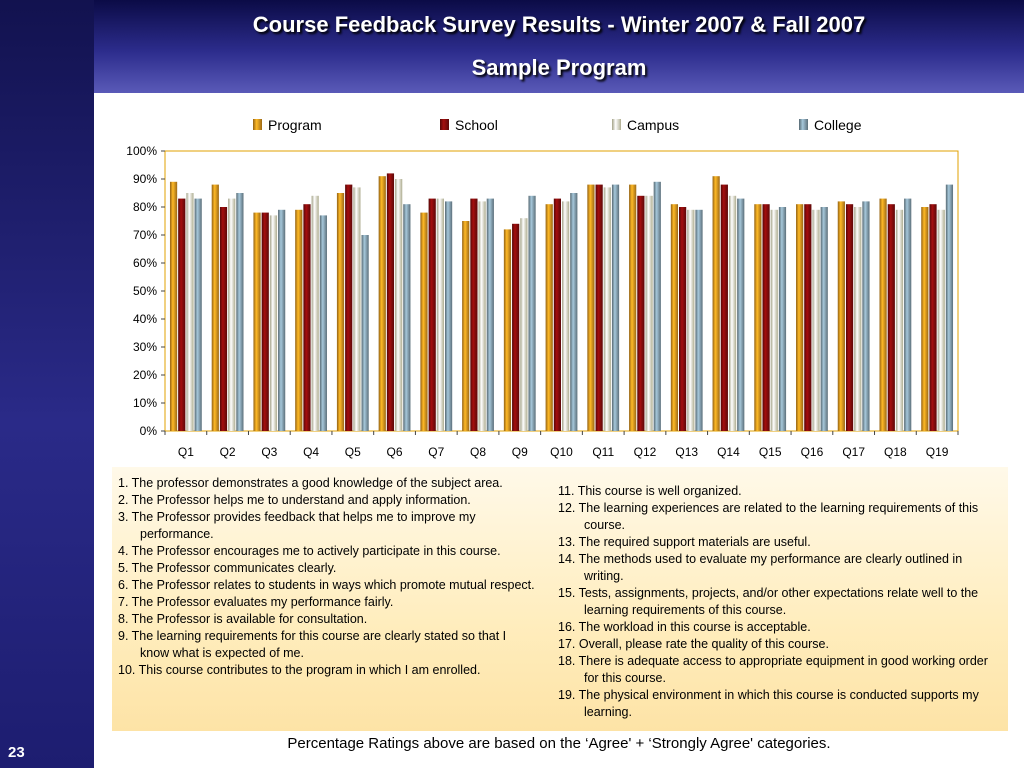  What do you see at coordinates (240, 312) in the screenshot?
I see `bar-college-q2` at bounding box center [240, 312].